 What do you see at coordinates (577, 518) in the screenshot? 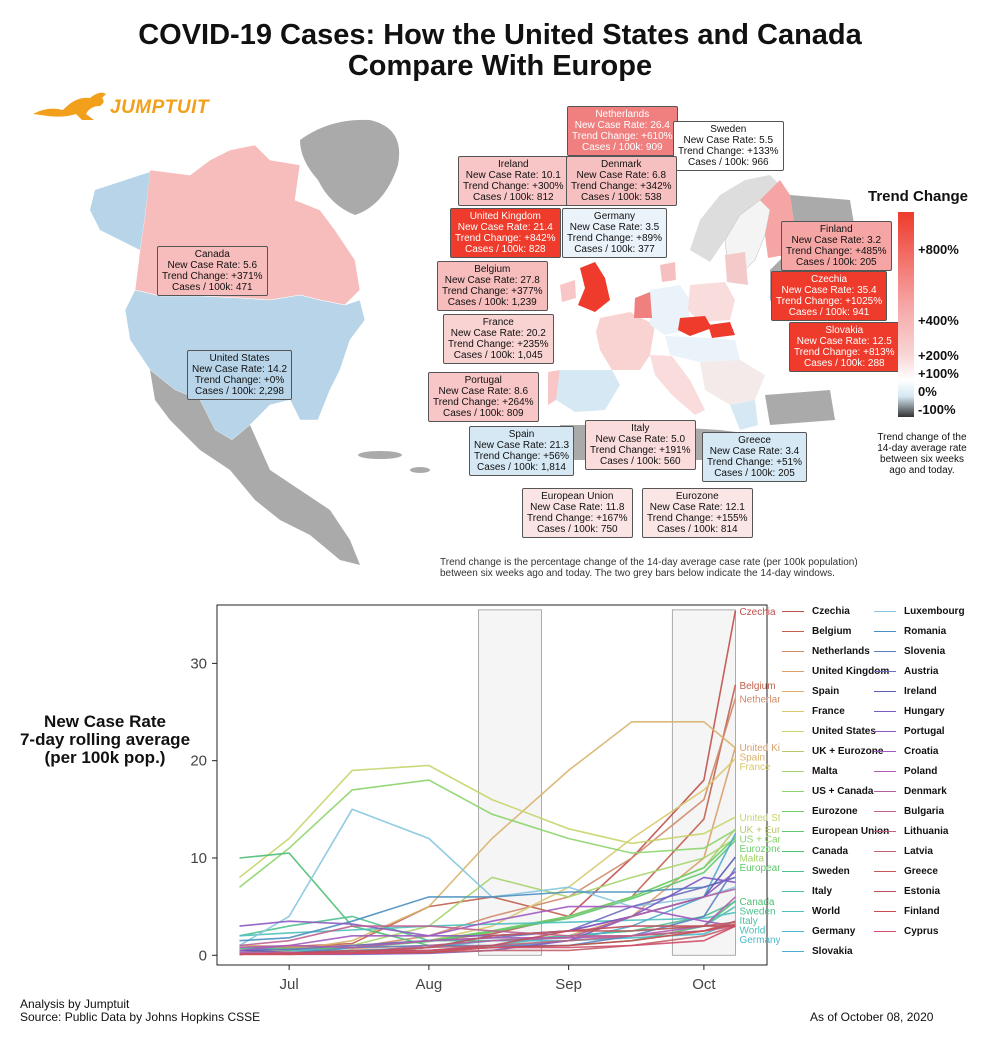
I see `label-trend: Trend Change: +167%` at bounding box center [577, 518].